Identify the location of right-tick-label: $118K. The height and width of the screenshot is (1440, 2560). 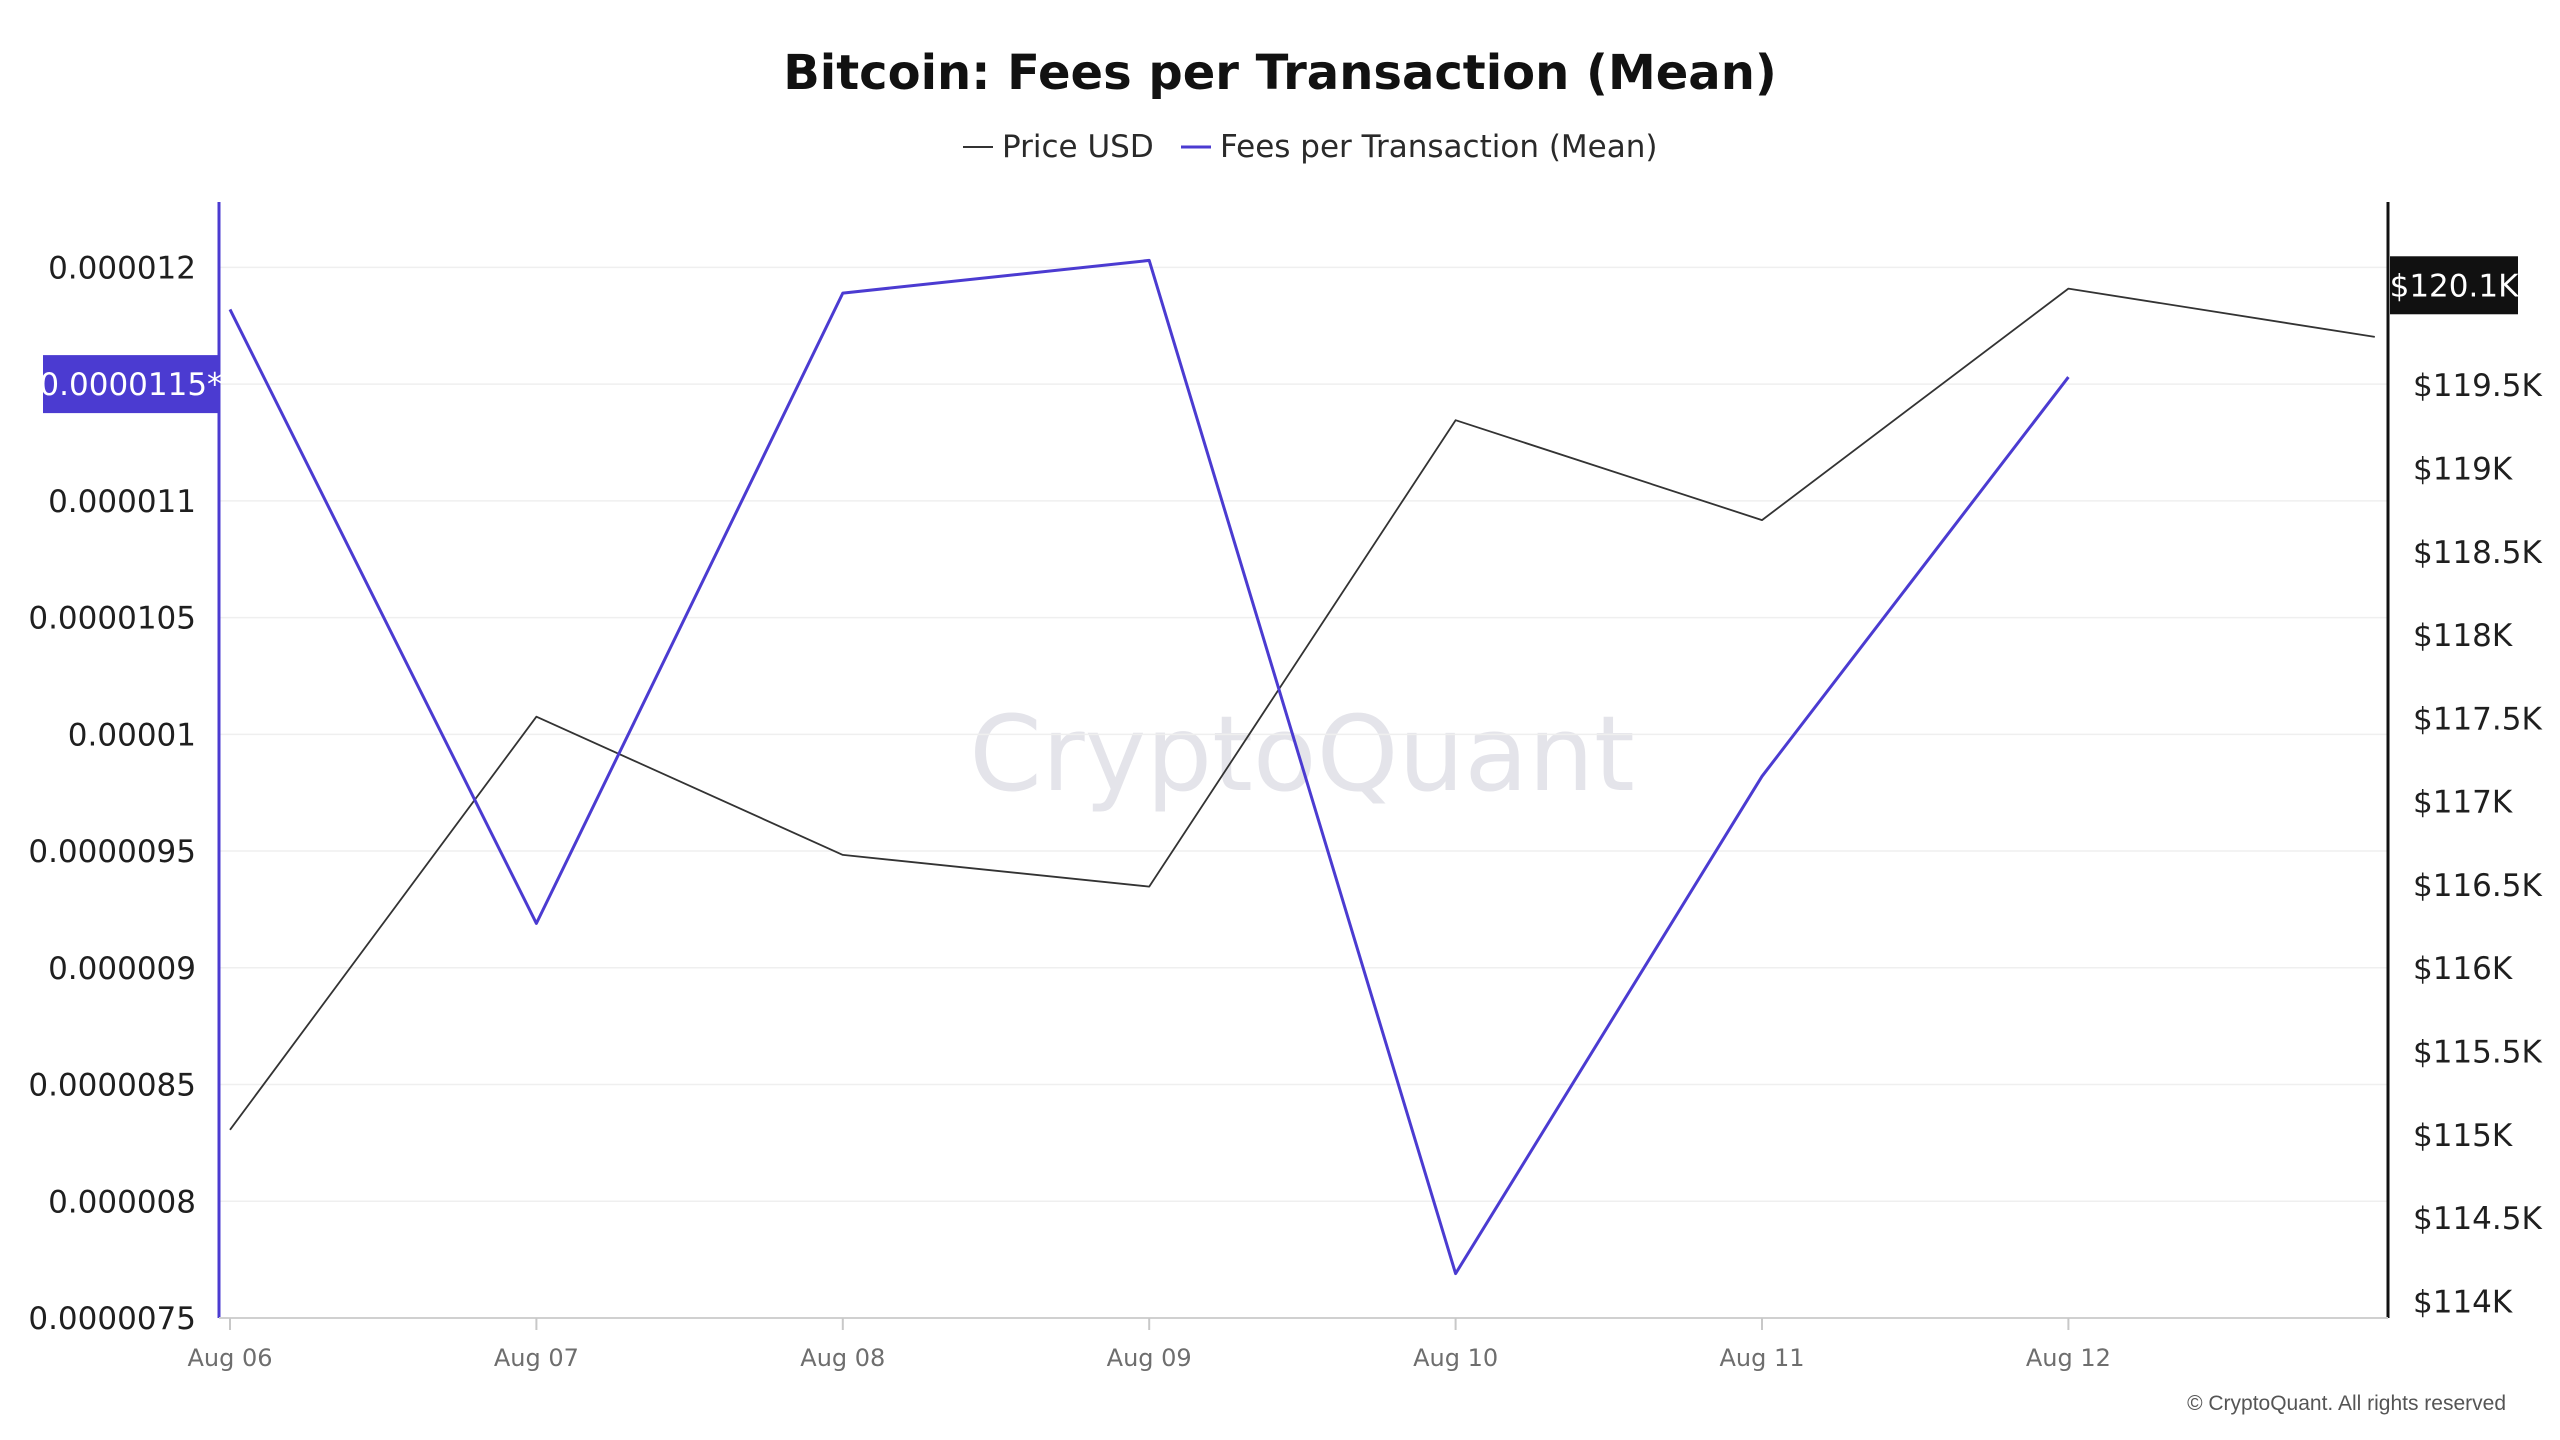
(2463, 636).